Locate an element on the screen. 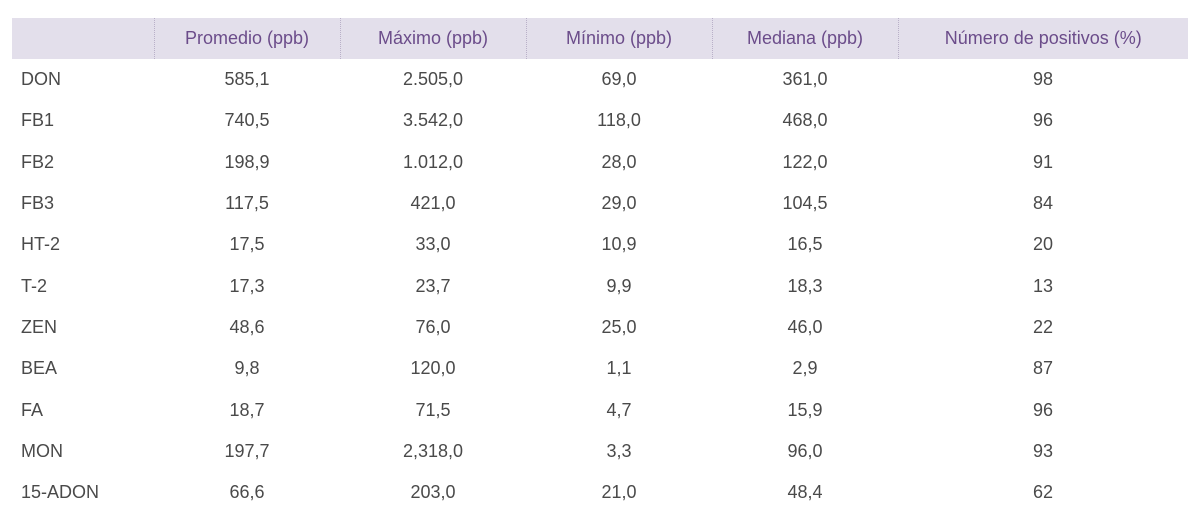 The image size is (1200, 532). cell-minimo: 25,0 is located at coordinates (619, 326).